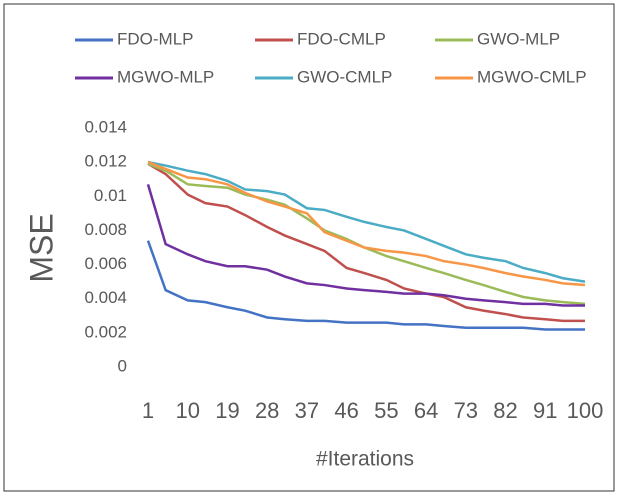  I want to click on x-tick-label: 10, so click(187, 410).